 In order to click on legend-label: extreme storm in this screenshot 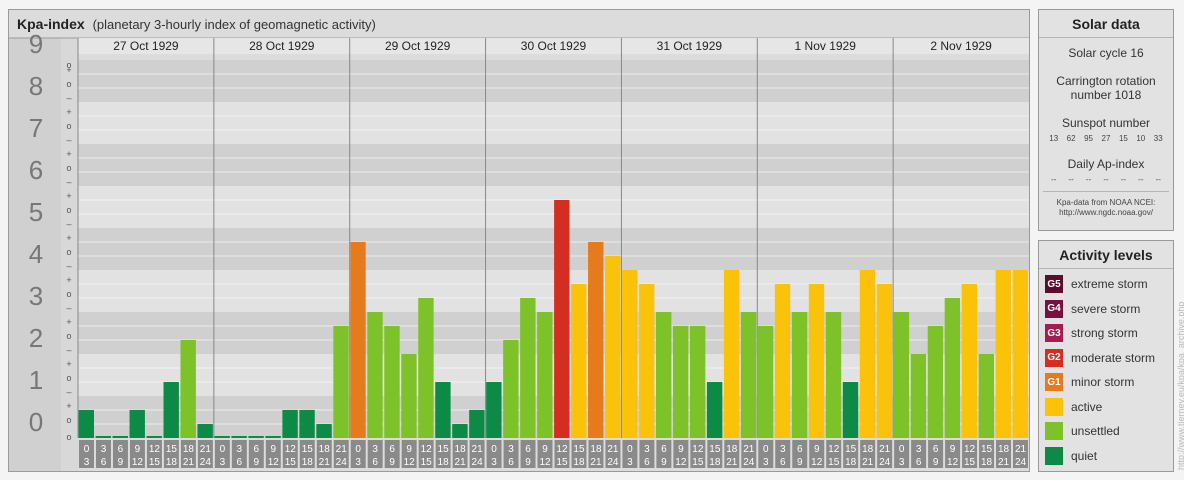, I will do `click(1109, 284)`.